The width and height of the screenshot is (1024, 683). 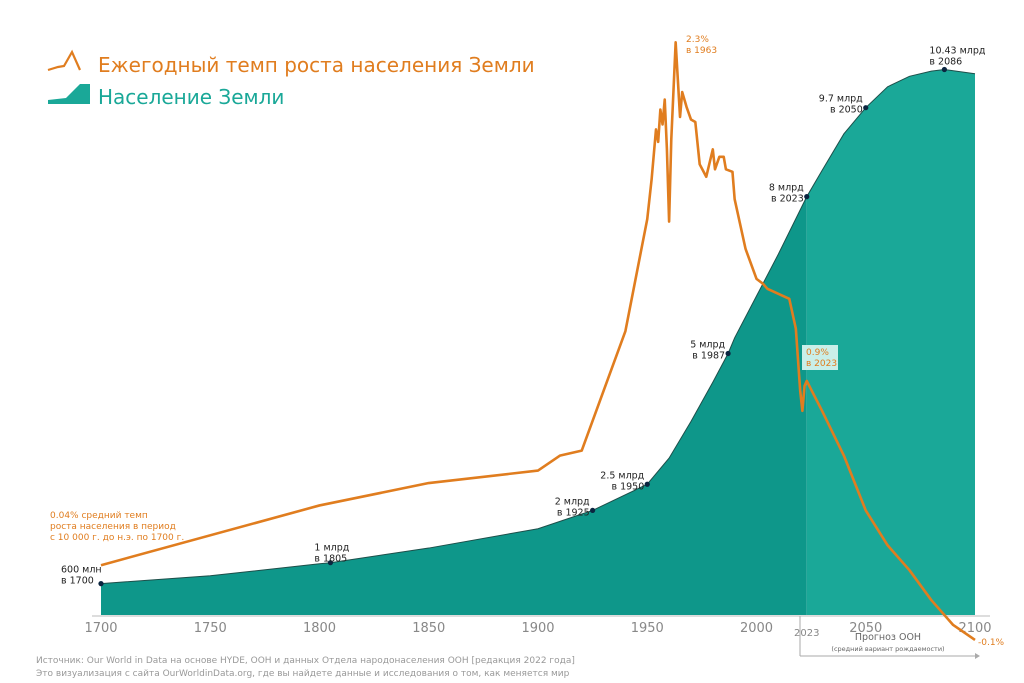 I want to click on population-label: в 1987, so click(x=708, y=356).